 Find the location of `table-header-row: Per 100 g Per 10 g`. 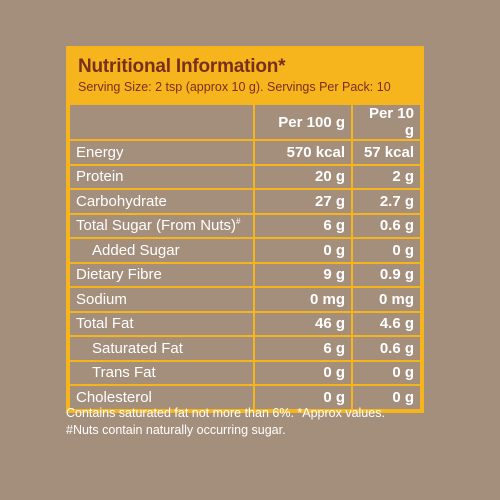

table-header-row: Per 100 g Per 10 g is located at coordinates (245, 122).